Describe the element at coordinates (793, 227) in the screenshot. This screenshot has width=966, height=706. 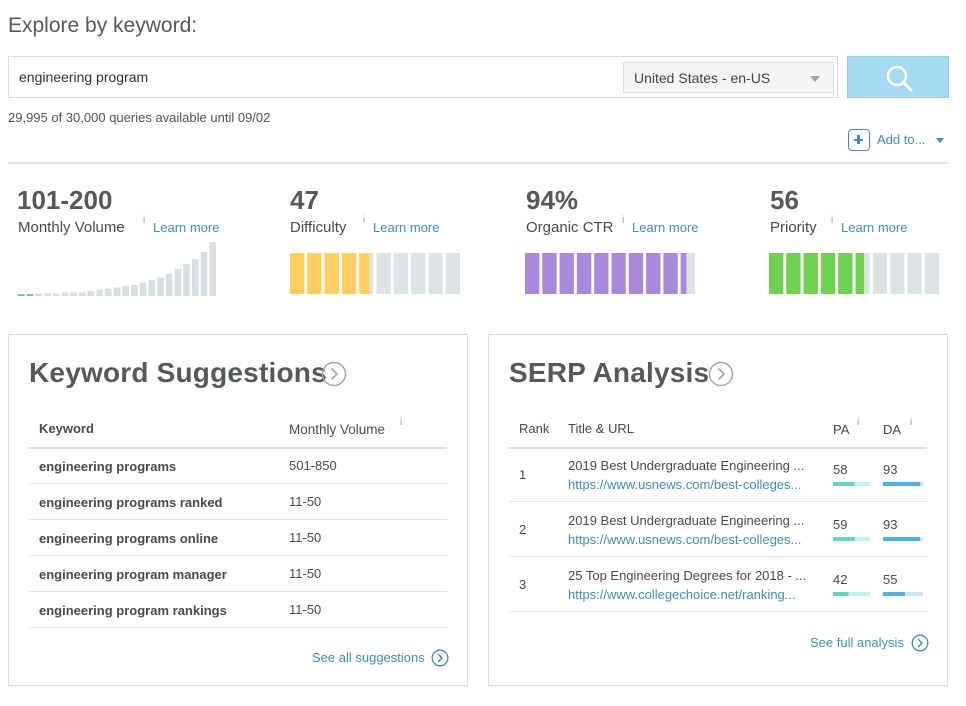
I see `priority-label: Priority` at that location.